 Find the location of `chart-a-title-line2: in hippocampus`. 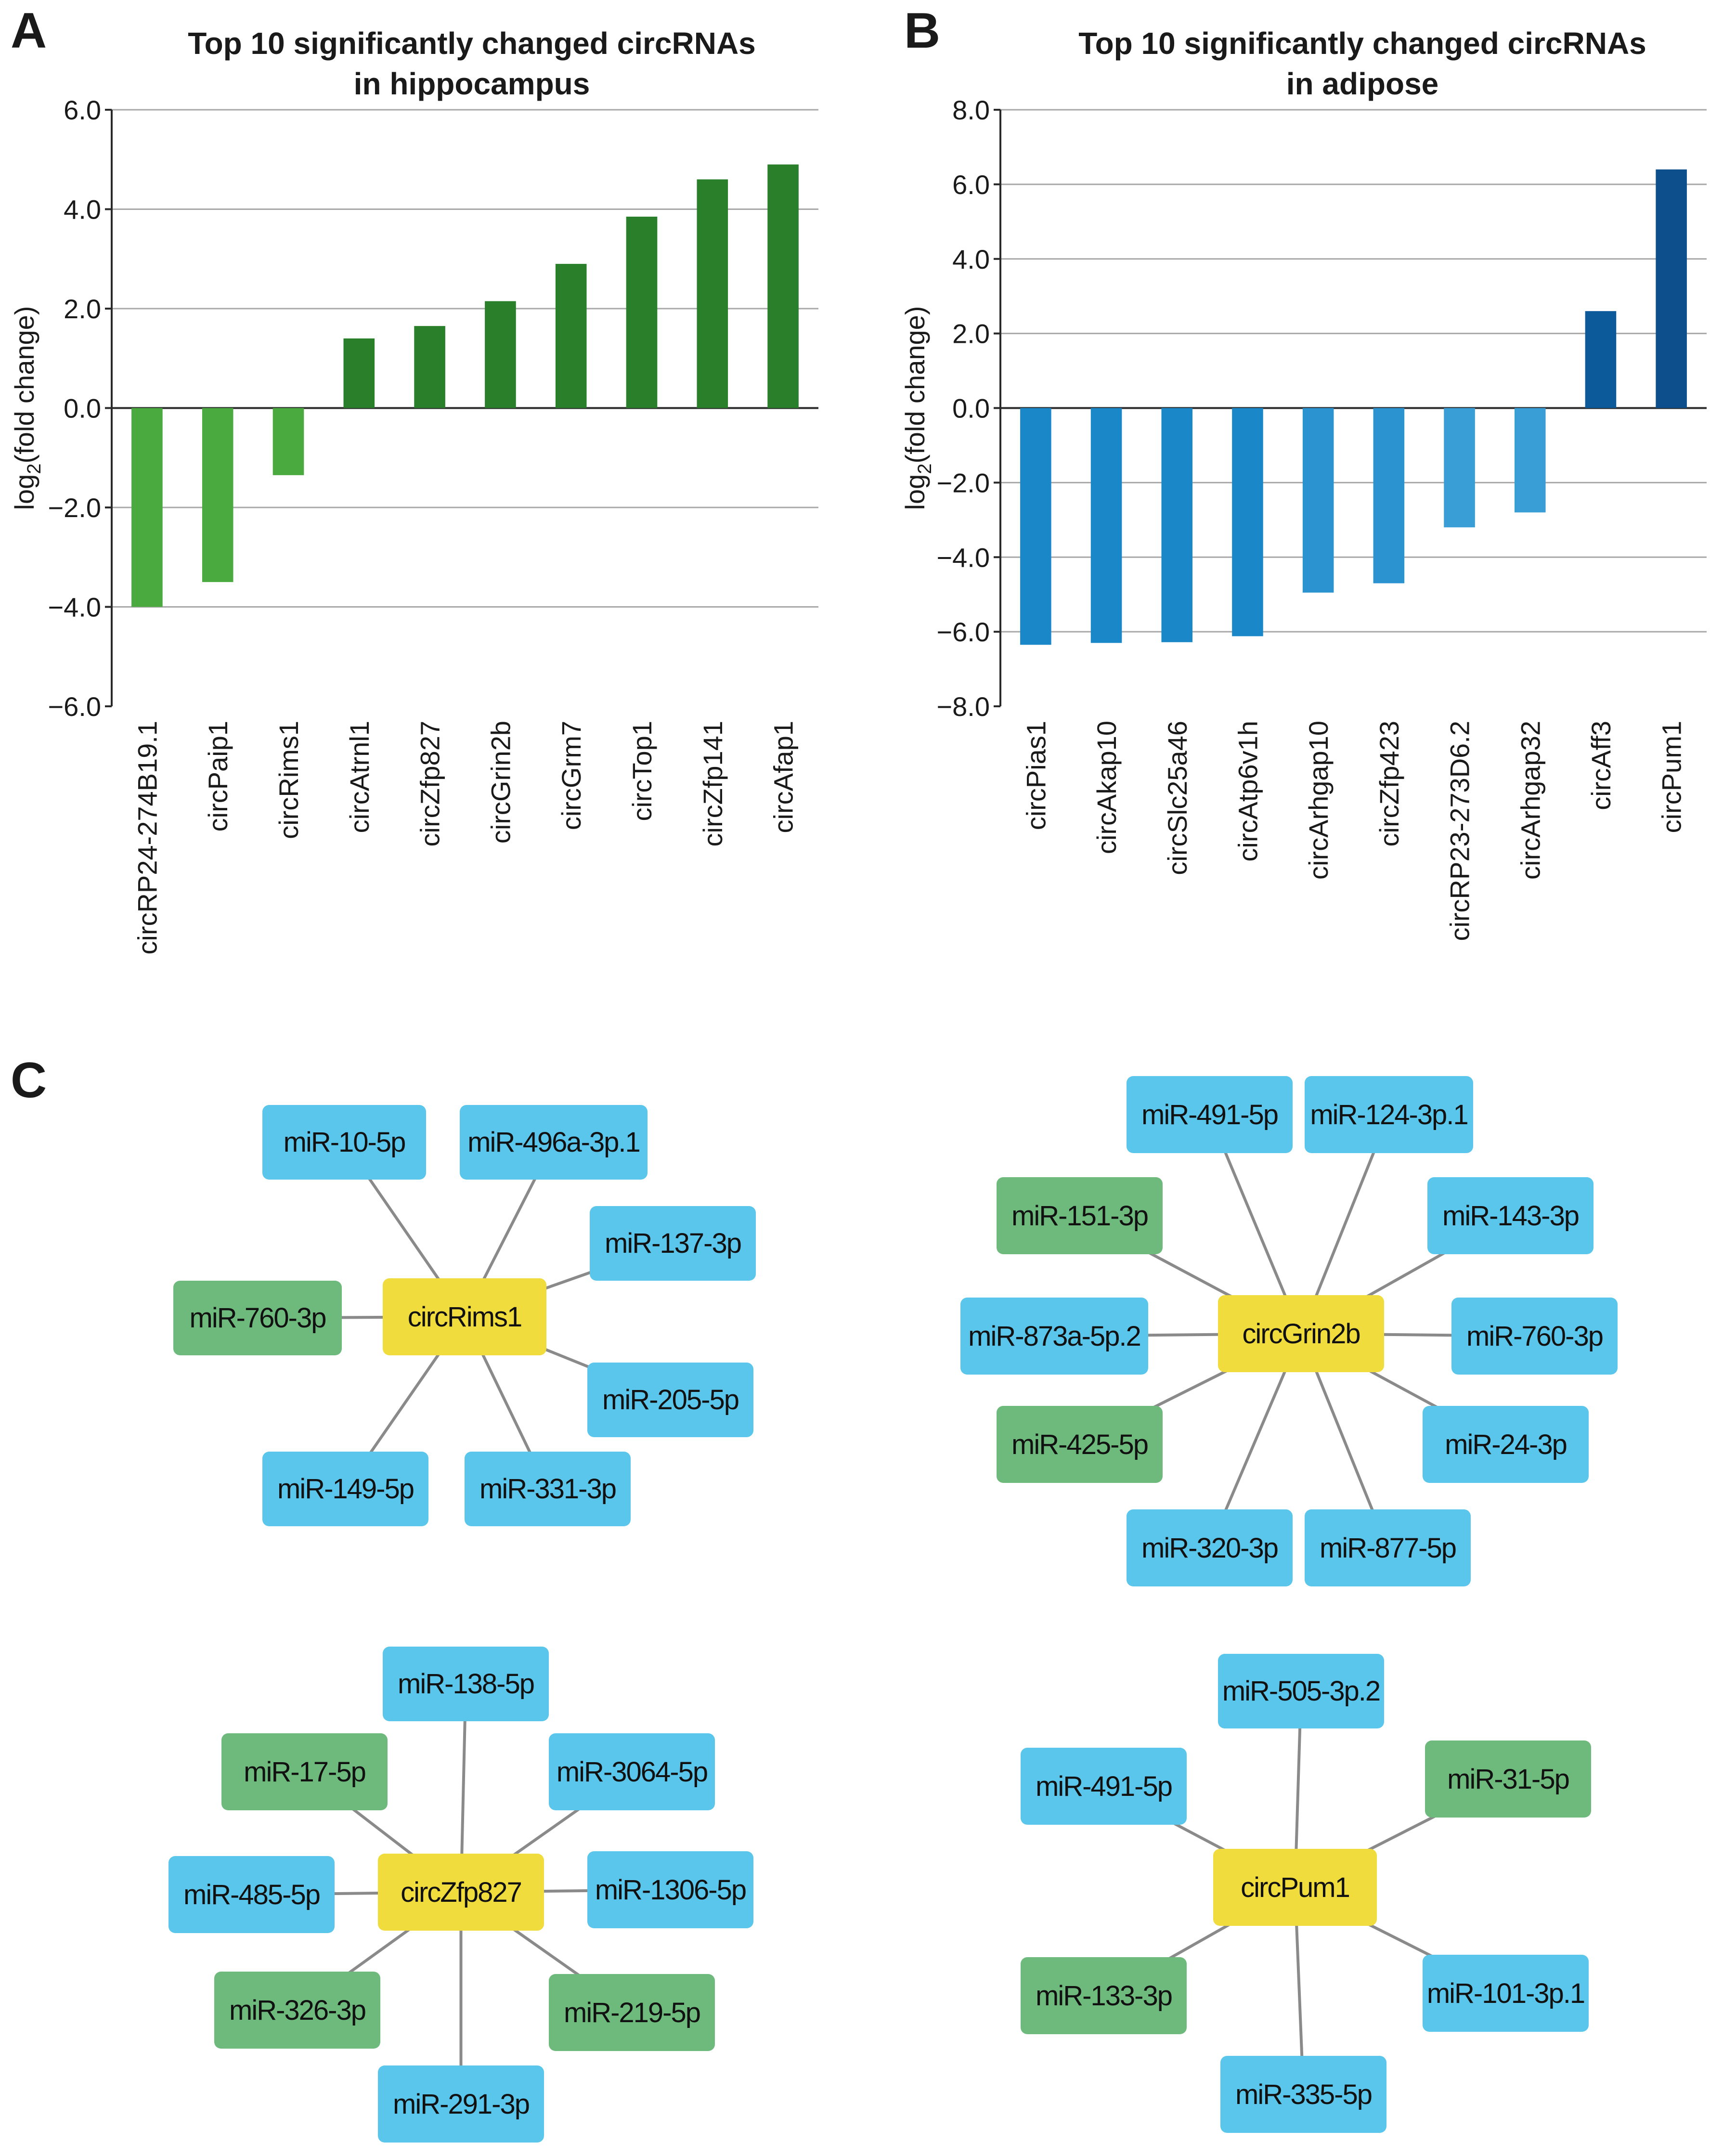

chart-a-title-line2: in hippocampus is located at coordinates (471, 83).